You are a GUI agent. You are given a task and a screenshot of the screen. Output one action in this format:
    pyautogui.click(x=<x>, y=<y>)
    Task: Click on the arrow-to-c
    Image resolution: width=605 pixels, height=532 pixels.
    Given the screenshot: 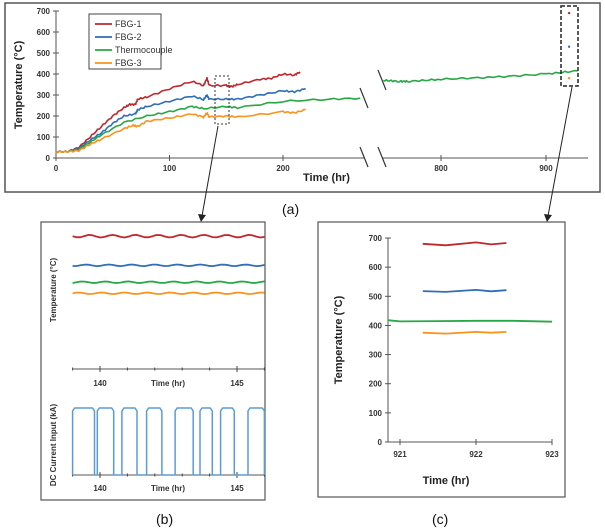 What is the action you would take?
    pyautogui.click(x=560, y=151)
    